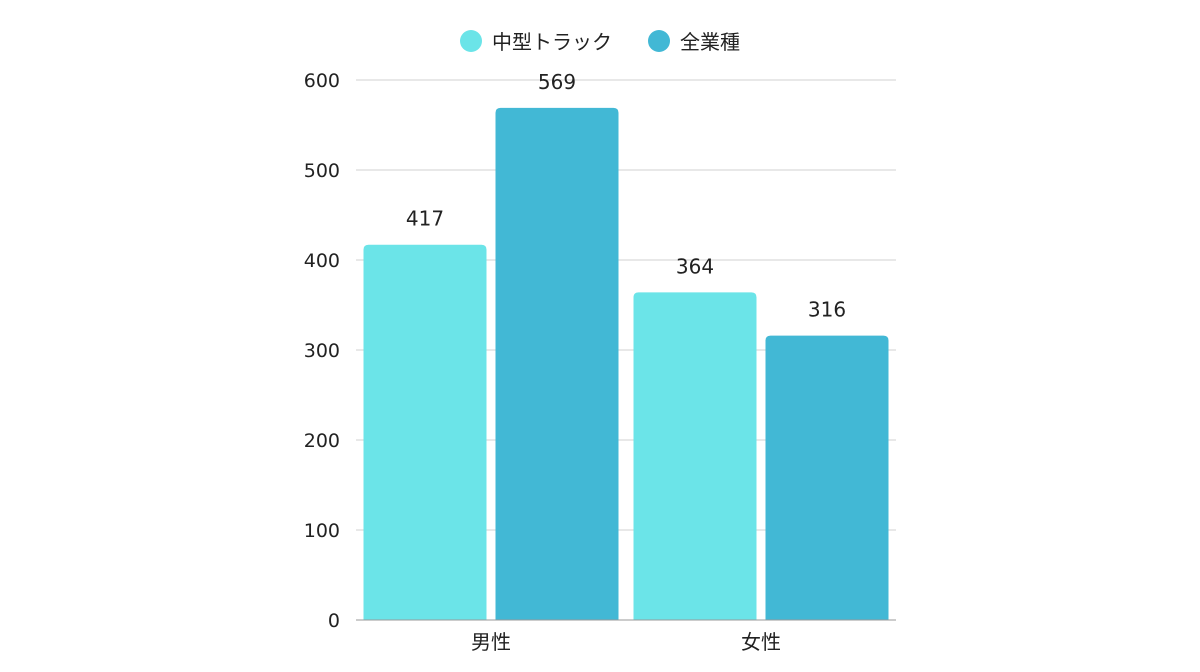 Image resolution: width=1200 pixels, height=672 pixels. What do you see at coordinates (322, 261) in the screenshot?
I see `y-tick-label-400: 400` at bounding box center [322, 261].